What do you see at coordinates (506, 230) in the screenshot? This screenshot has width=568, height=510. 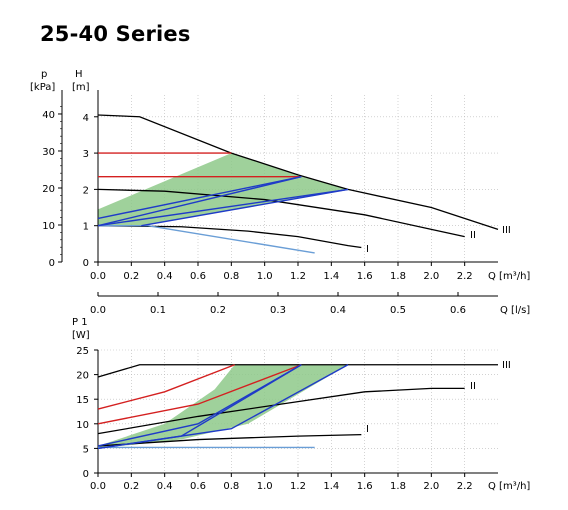 I see `curve-label-iii: III` at bounding box center [506, 230].